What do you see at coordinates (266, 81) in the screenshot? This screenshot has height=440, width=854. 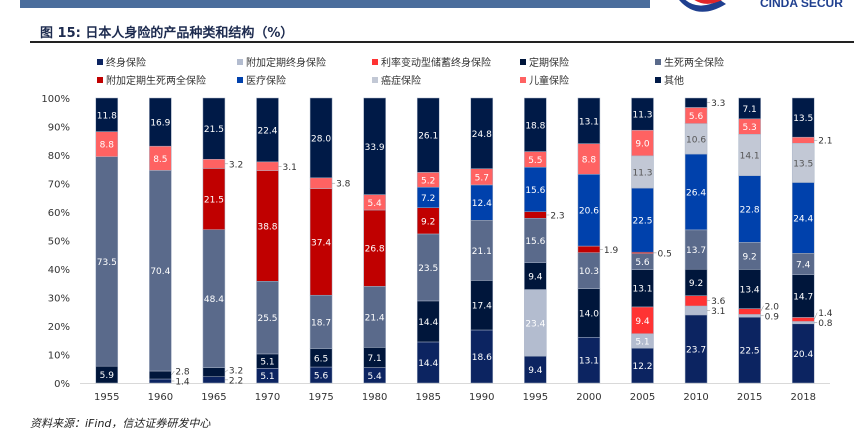 I see `legend-label: 医疗保险` at bounding box center [266, 81].